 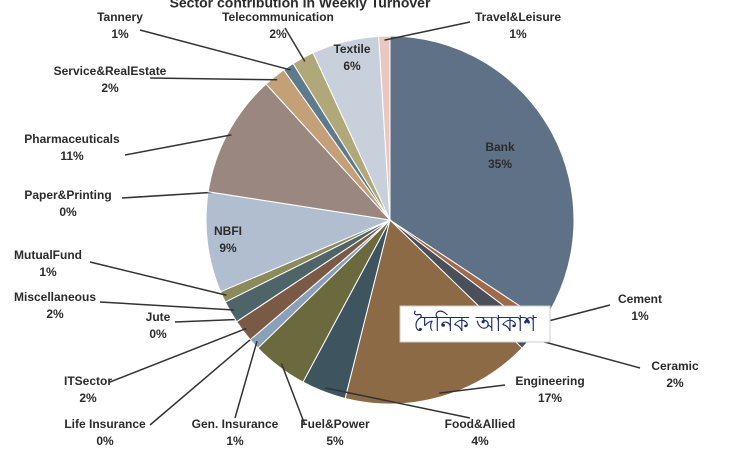 I want to click on value-label: 6%, so click(x=352, y=66).